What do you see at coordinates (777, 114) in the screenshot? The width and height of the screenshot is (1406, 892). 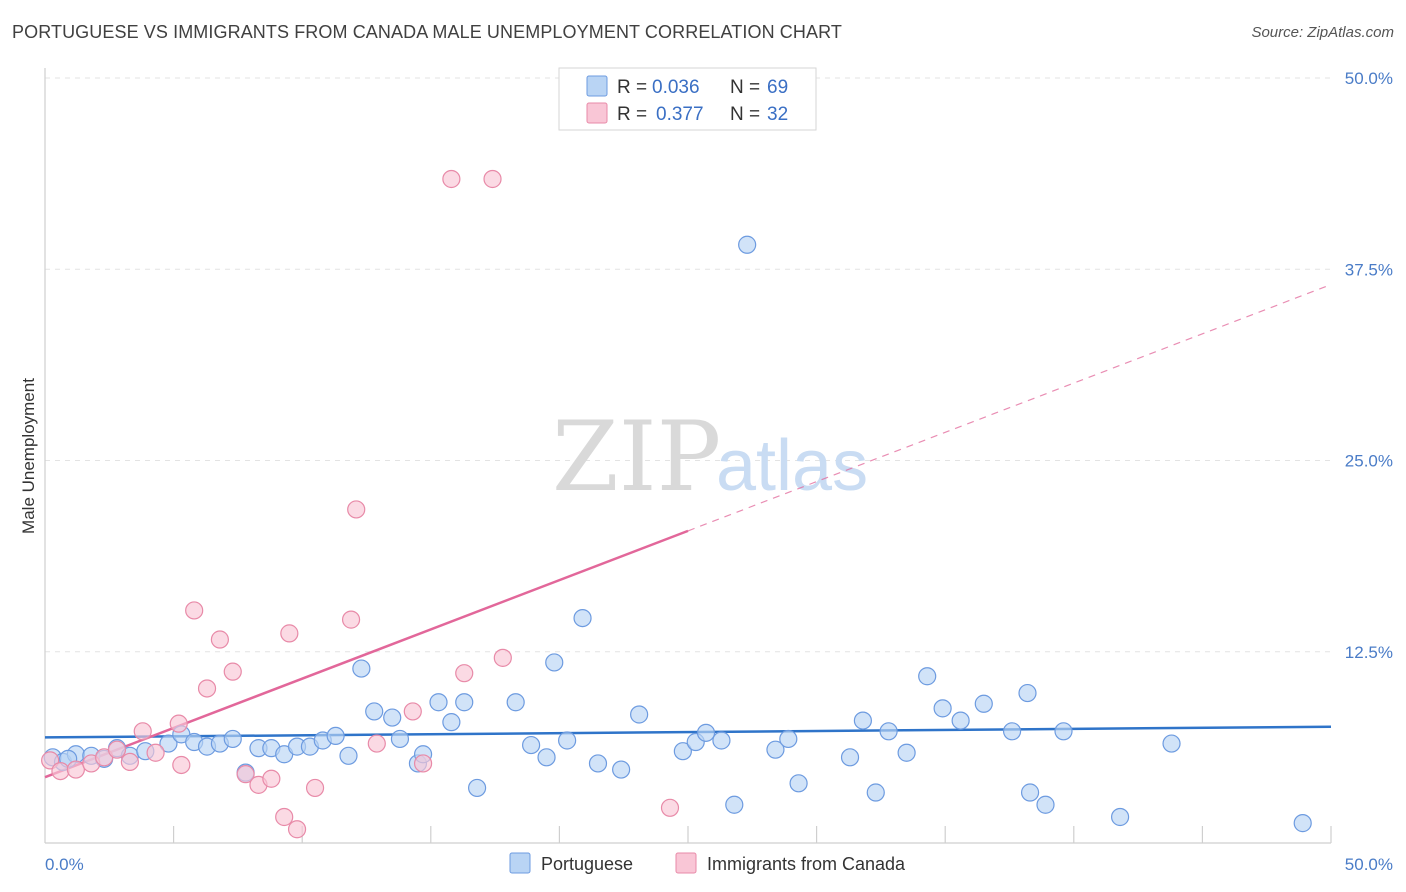 I see `legend-n-value-canada: 32` at bounding box center [777, 114].